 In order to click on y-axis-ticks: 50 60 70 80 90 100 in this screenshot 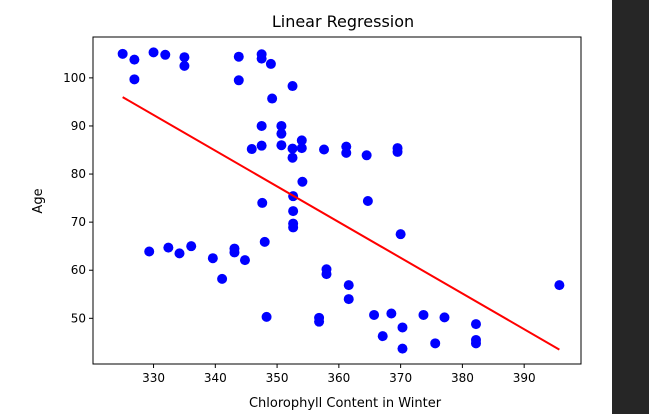, I will do `click(78, 198)`.